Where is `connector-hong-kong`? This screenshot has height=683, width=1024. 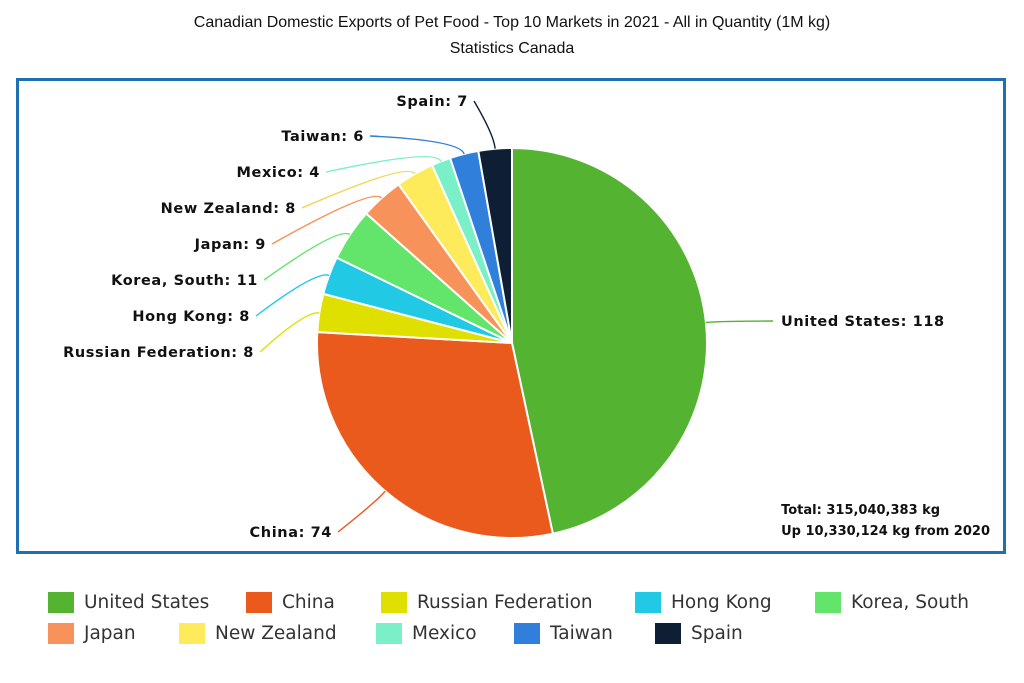 connector-hong-kong is located at coordinates (292, 295).